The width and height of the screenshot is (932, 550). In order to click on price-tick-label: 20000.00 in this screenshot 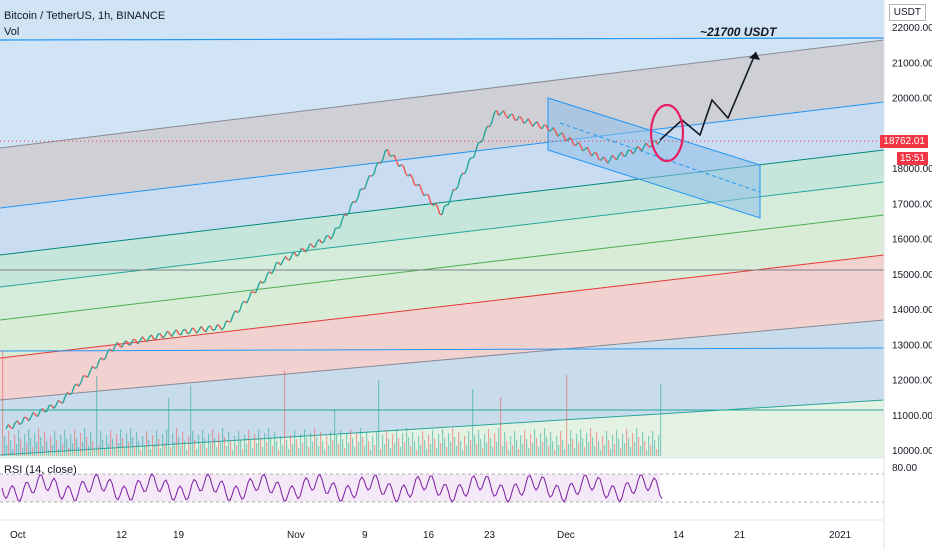, I will do `click(912, 99)`.